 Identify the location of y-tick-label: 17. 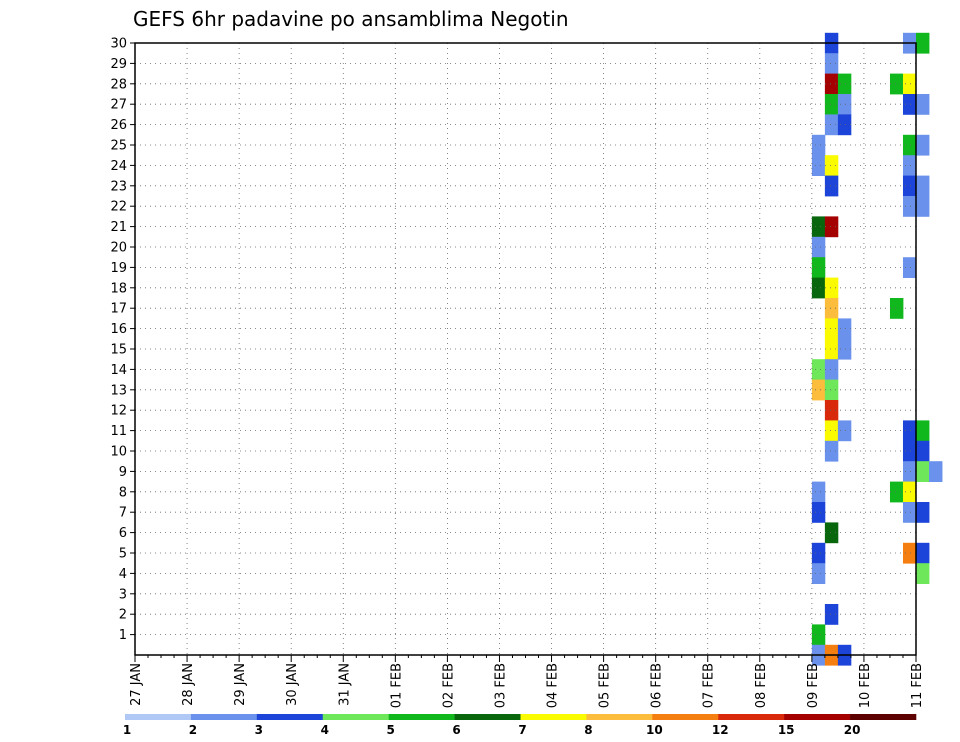
(118, 309).